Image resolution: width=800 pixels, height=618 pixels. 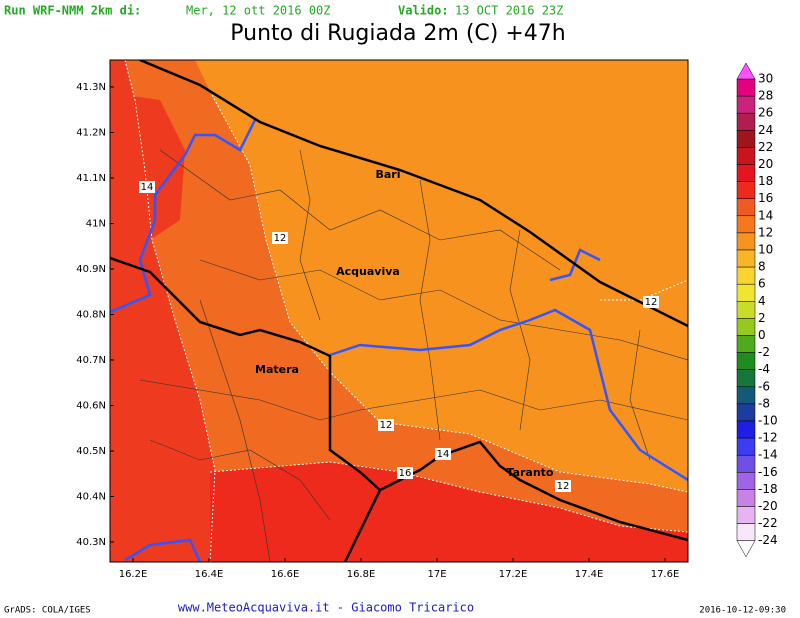 I want to click on colorbar-label: -4, so click(x=764, y=369).